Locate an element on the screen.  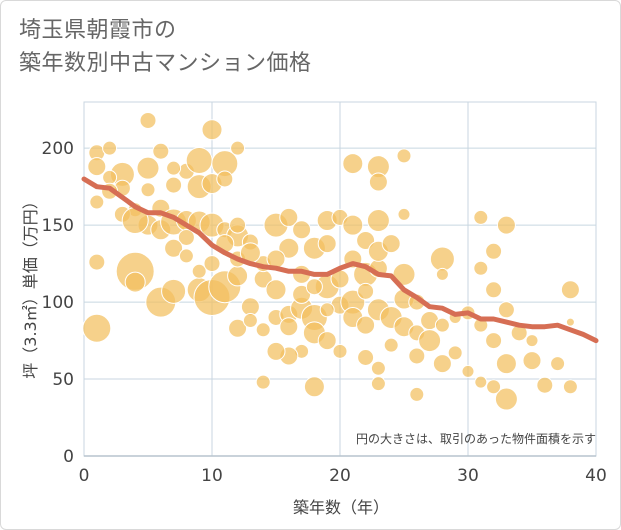
y-tick-label: 0 is located at coordinates (68, 457).